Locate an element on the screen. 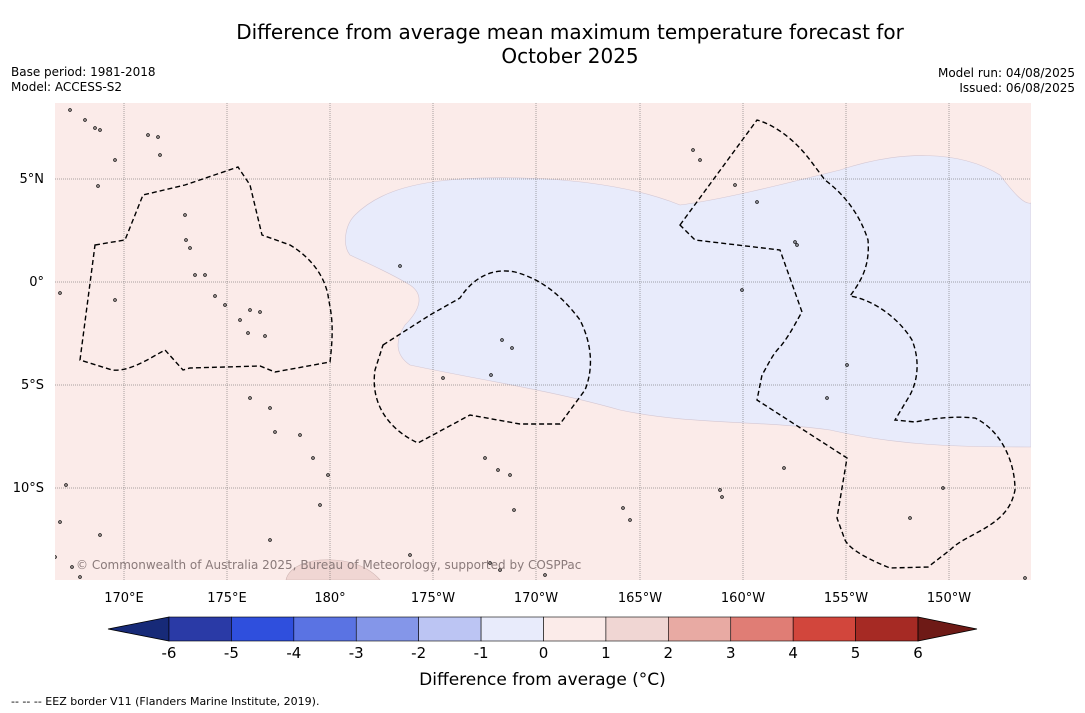 This screenshot has width=1085, height=713. longitude-label: 165°W is located at coordinates (640, 598).